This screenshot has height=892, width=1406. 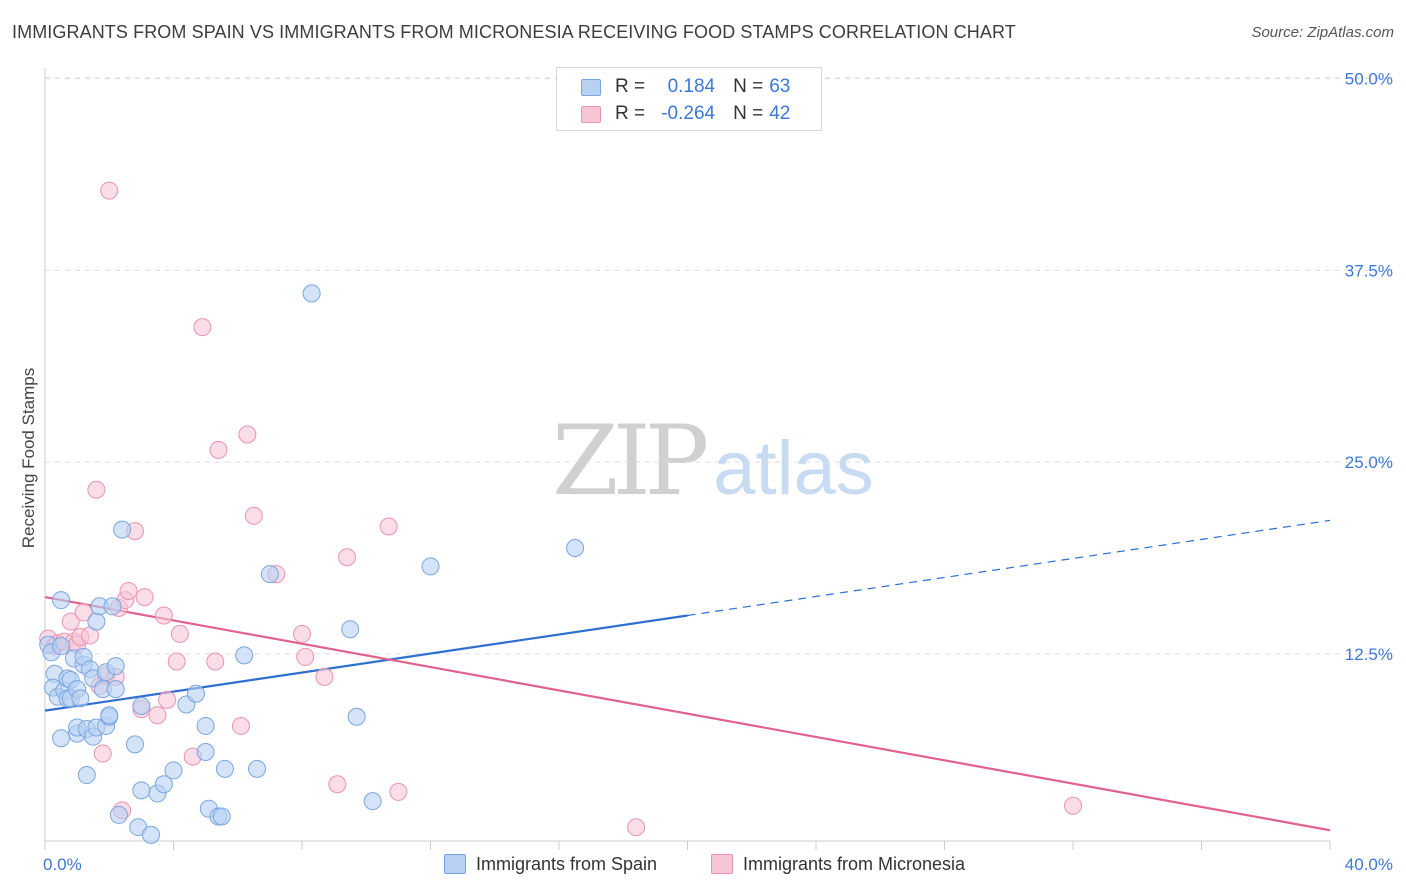 I want to click on legend-n-value-spain: 63, so click(x=780, y=86).